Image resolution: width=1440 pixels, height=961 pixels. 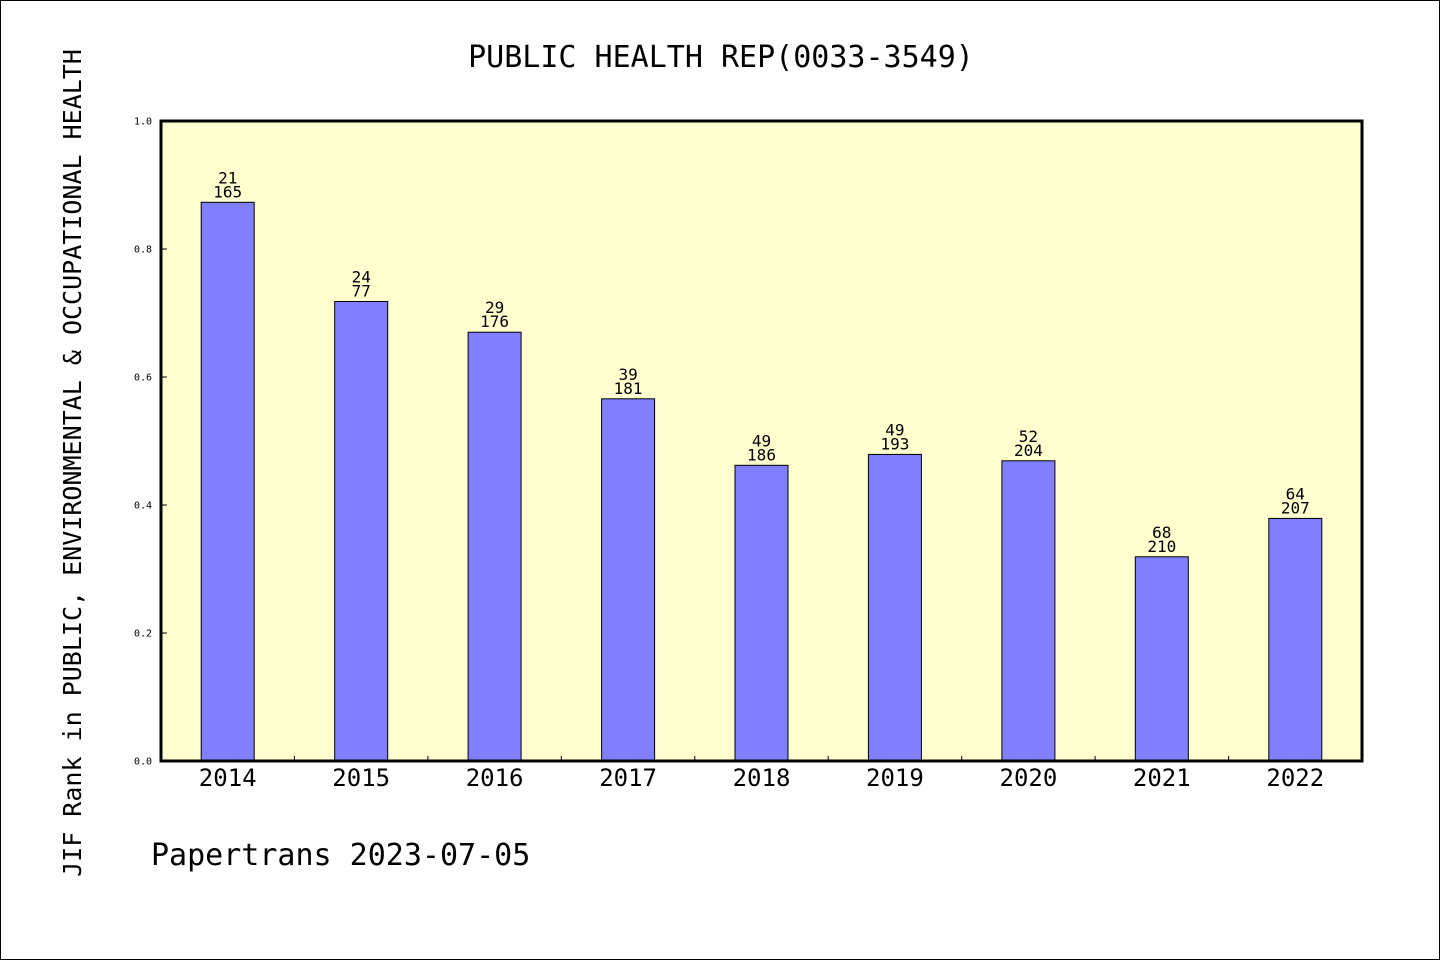 I want to click on bar-label-total-2021: 210, so click(x=1161, y=546).